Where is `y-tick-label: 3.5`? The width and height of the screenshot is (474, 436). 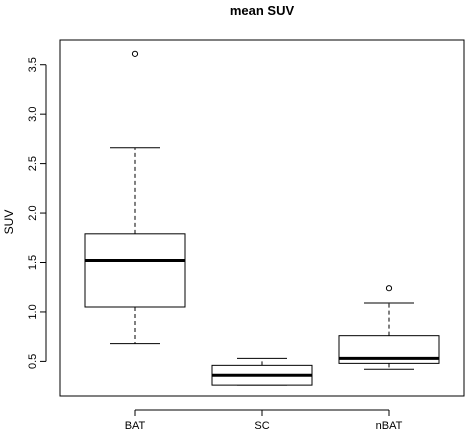 y-tick-label: 3.5 is located at coordinates (33, 64).